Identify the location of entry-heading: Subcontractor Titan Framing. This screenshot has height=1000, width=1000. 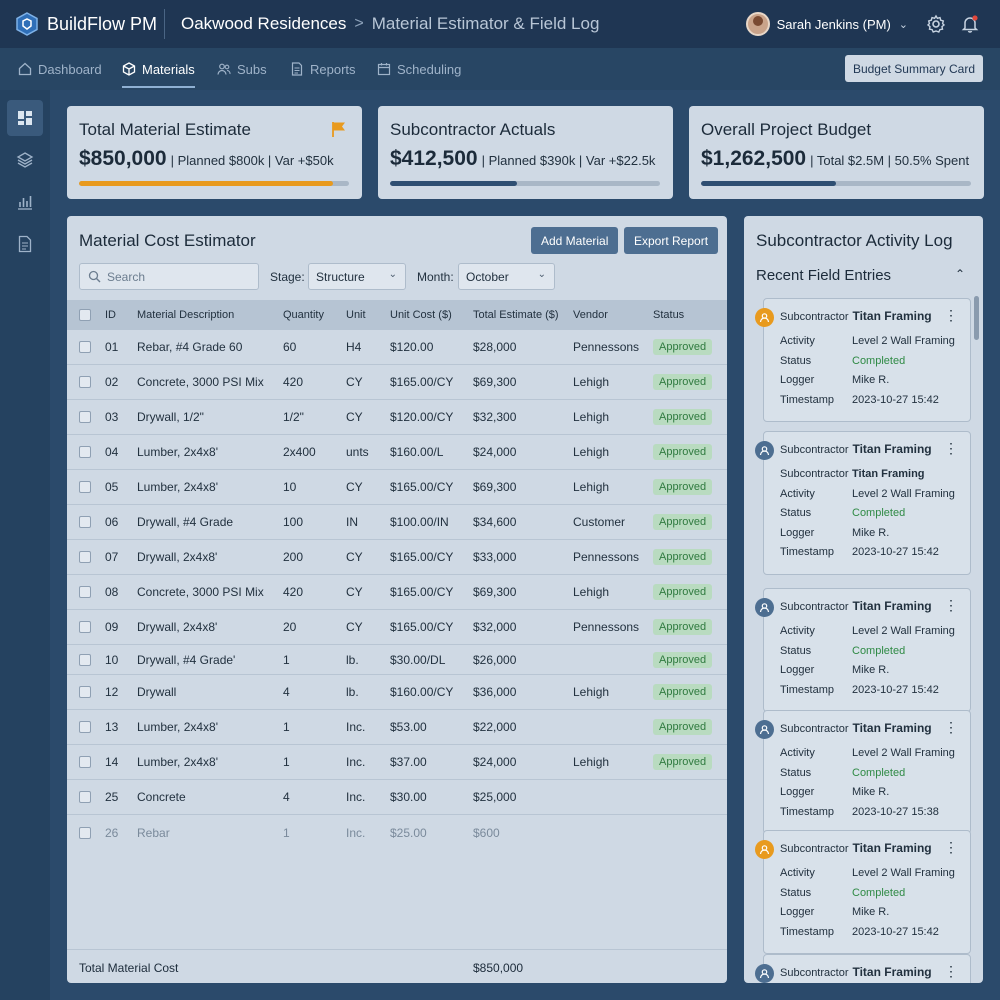
(856, 316).